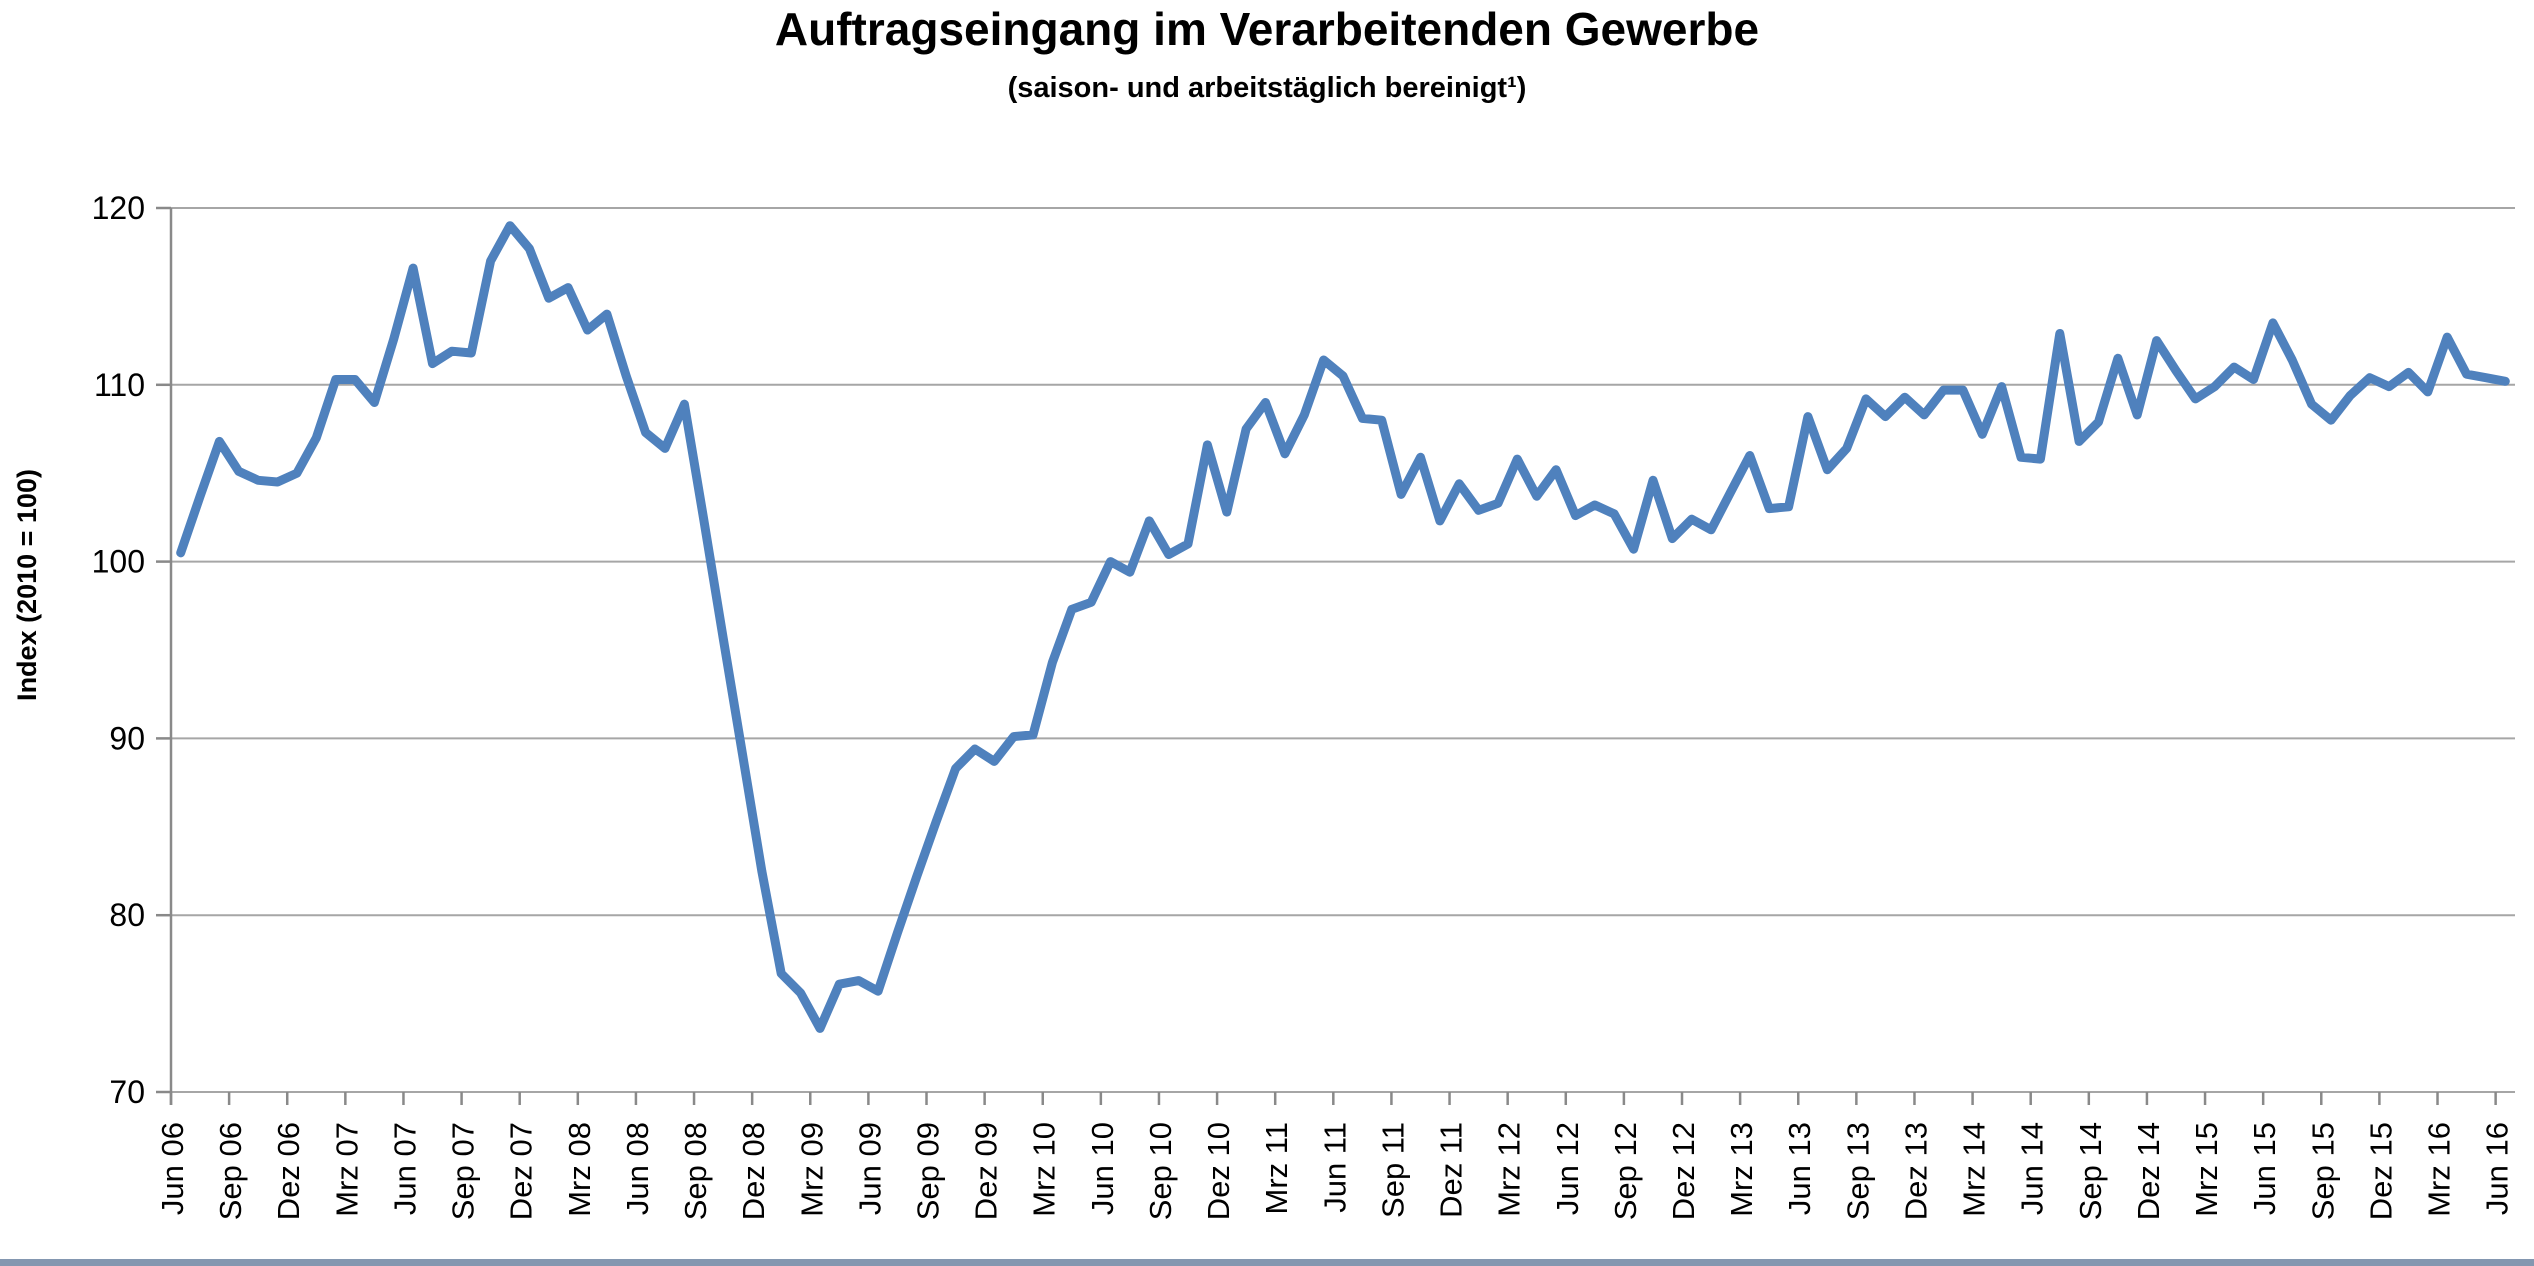  What do you see at coordinates (2148, 1171) in the screenshot?
I see `x-tick-label: Dez 14` at bounding box center [2148, 1171].